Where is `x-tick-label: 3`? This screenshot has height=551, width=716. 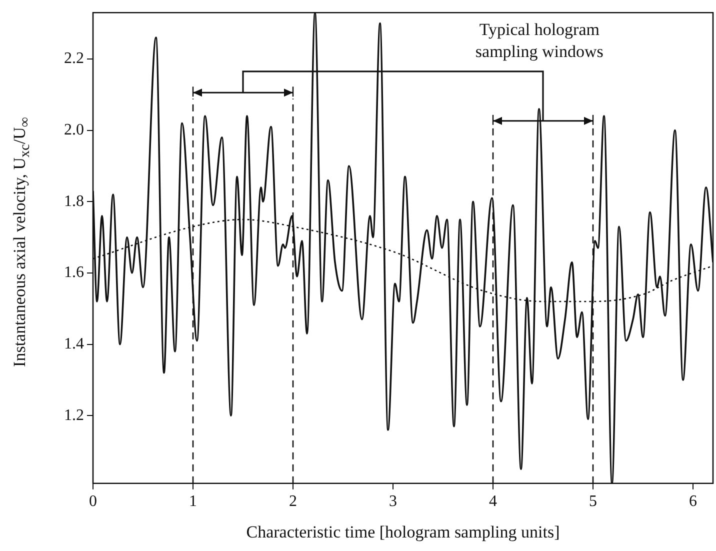
x-tick-label: 3 is located at coordinates (393, 501).